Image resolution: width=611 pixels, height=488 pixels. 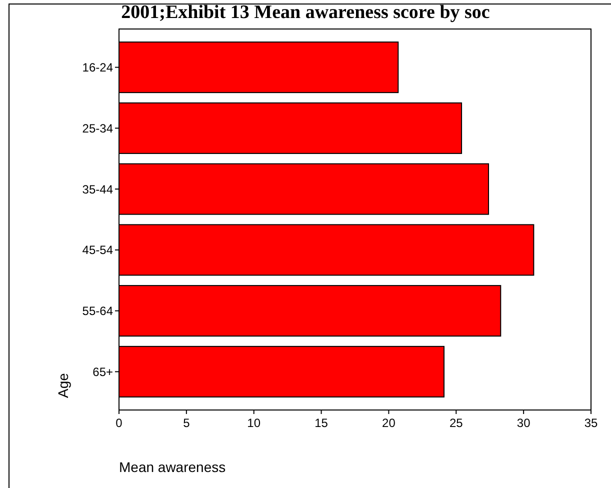 I want to click on y-tick-label: 35-44, so click(x=98, y=189).